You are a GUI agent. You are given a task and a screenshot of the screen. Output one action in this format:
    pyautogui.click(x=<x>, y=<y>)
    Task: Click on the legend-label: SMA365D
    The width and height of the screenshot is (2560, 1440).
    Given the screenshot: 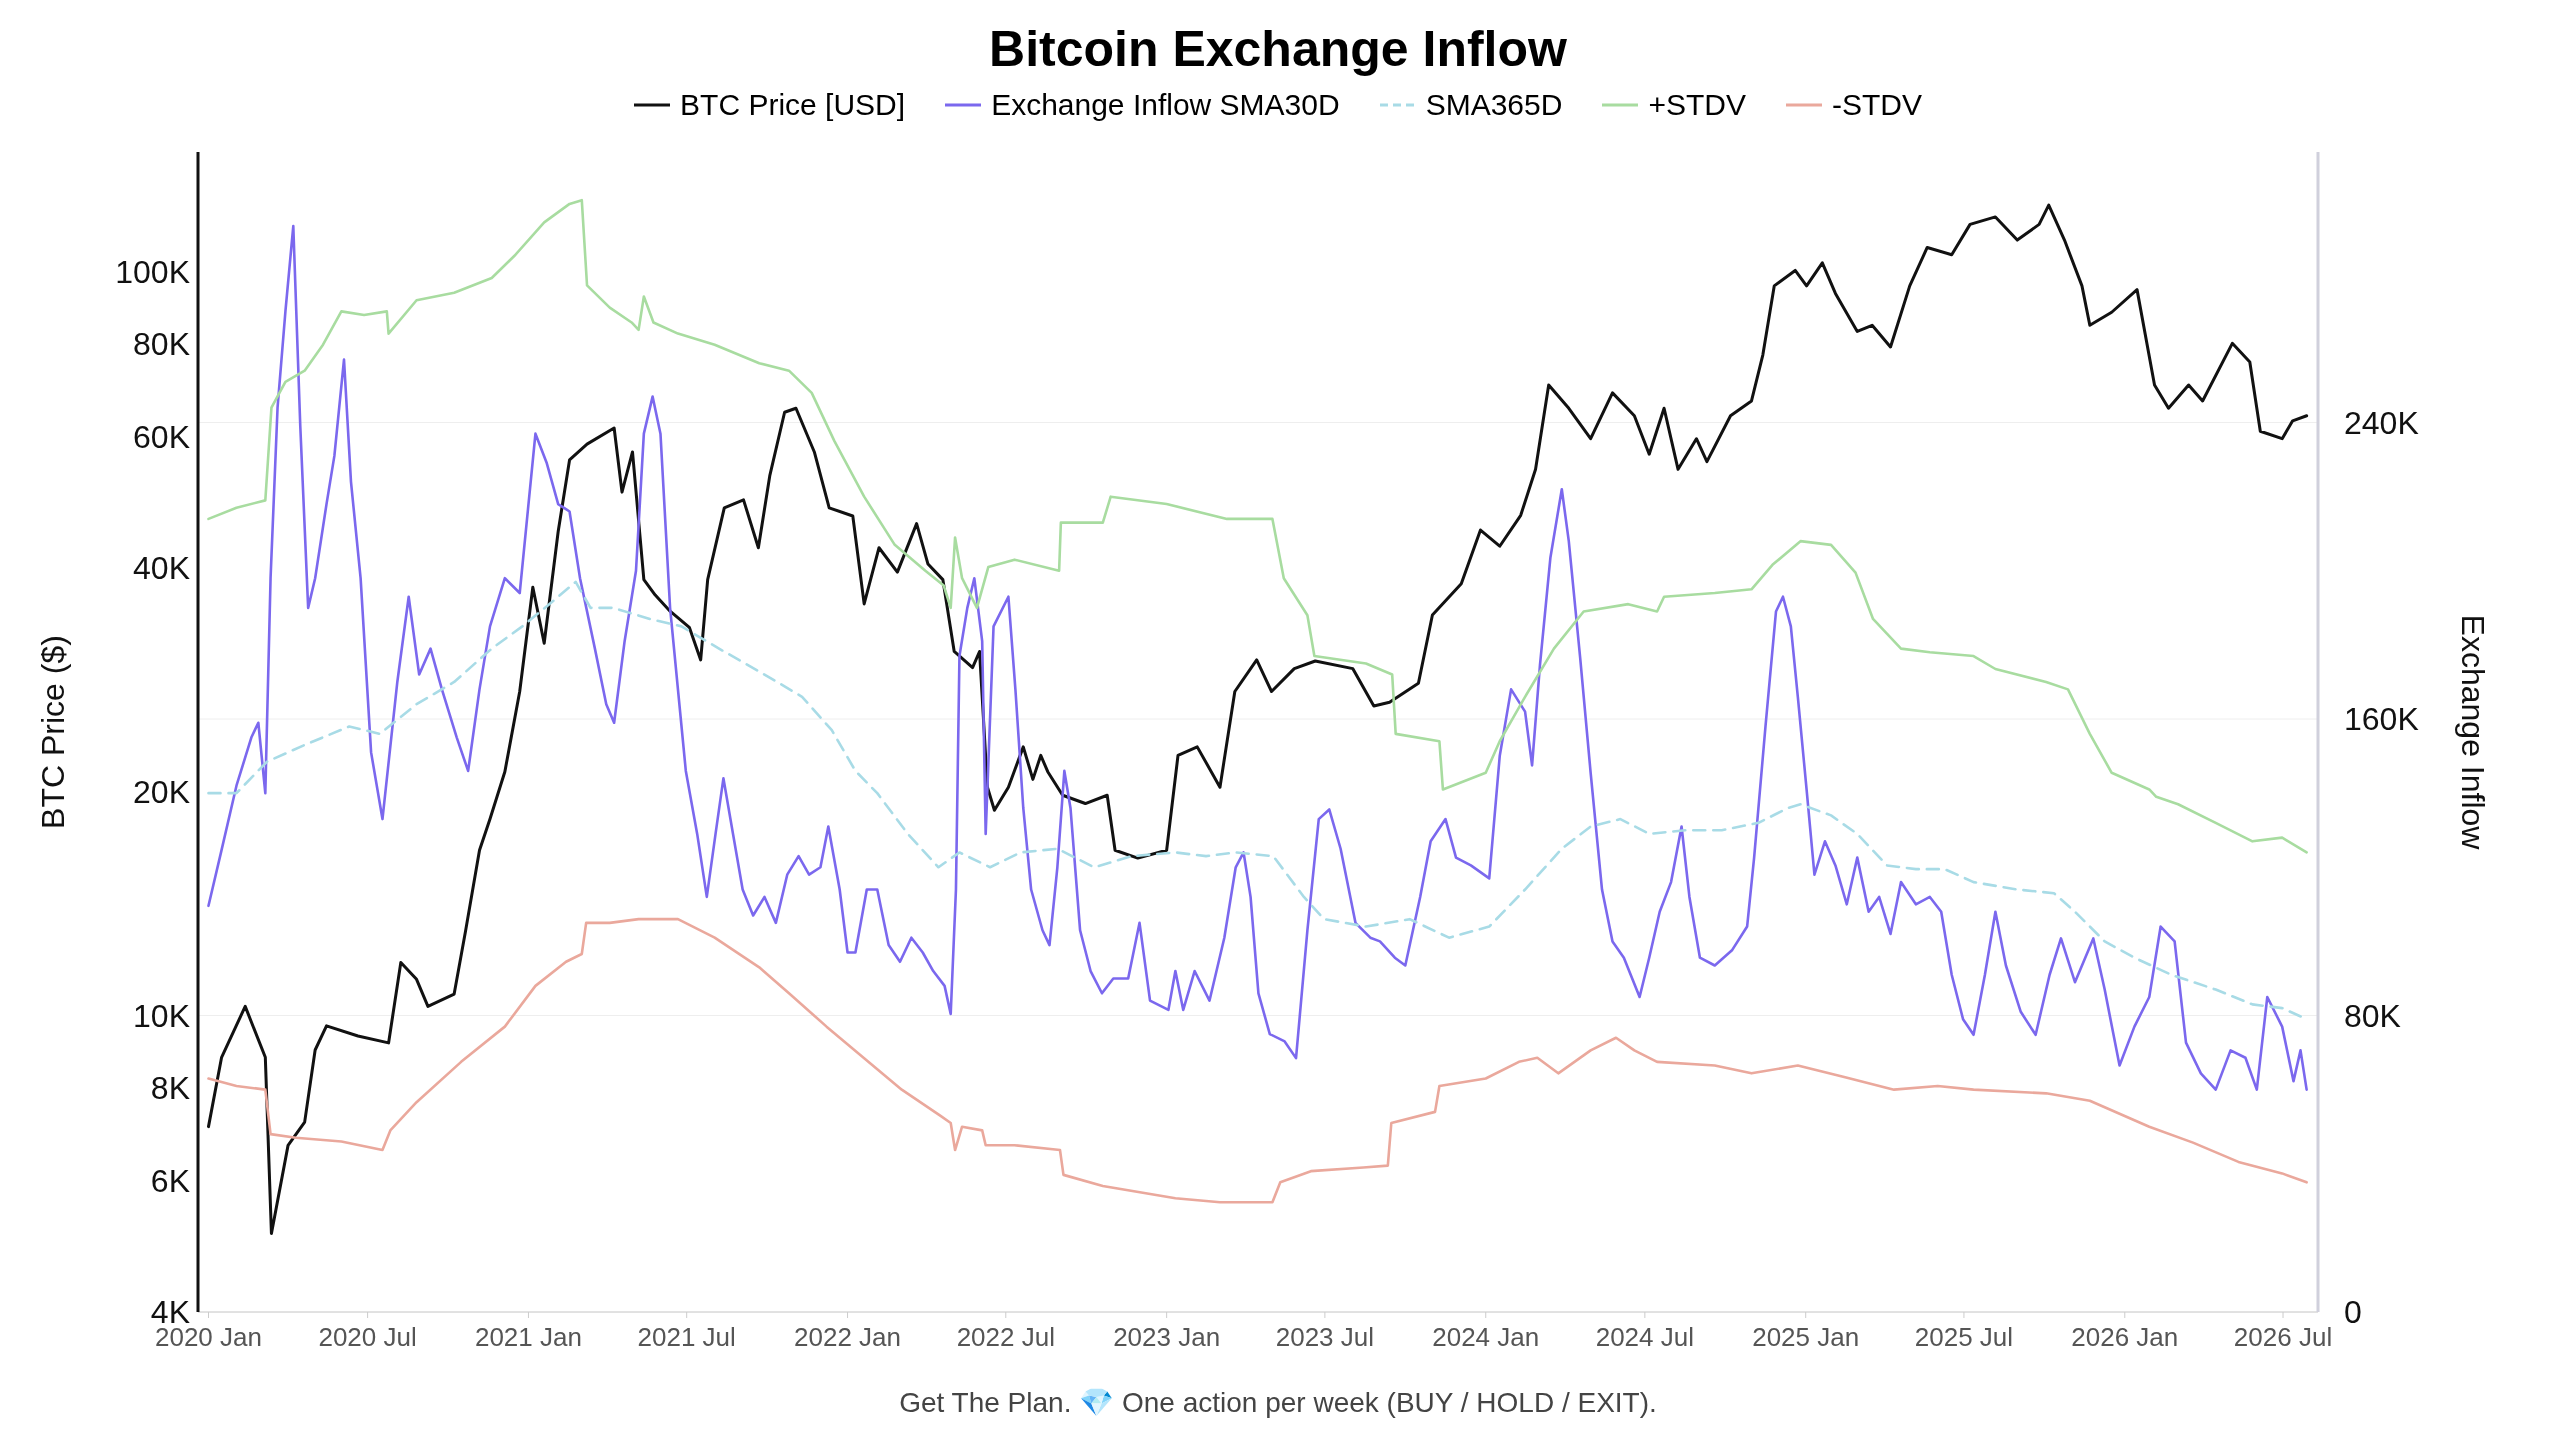 What is the action you would take?
    pyautogui.click(x=1494, y=105)
    